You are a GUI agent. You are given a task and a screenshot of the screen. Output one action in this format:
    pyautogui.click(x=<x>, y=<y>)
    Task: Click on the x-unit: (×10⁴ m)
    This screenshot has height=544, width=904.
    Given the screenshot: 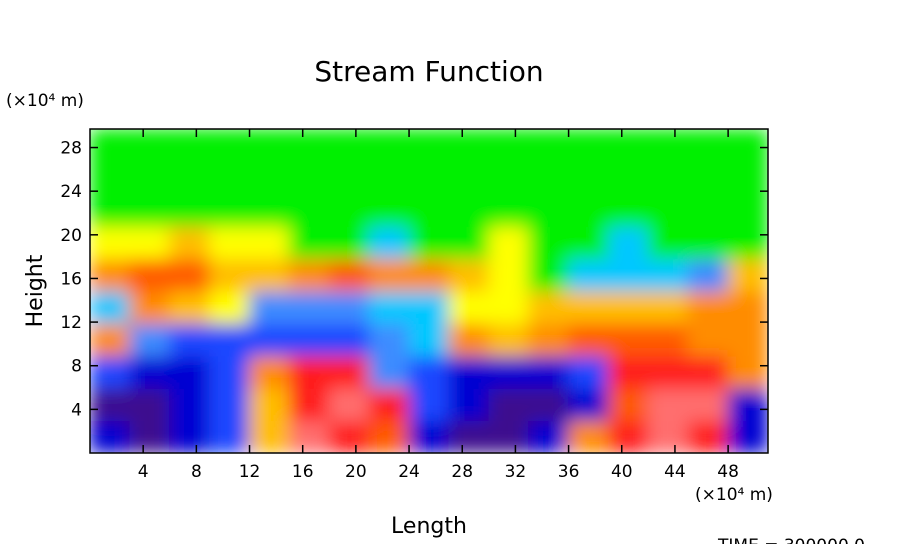 What is the action you would take?
    pyautogui.click(x=734, y=495)
    